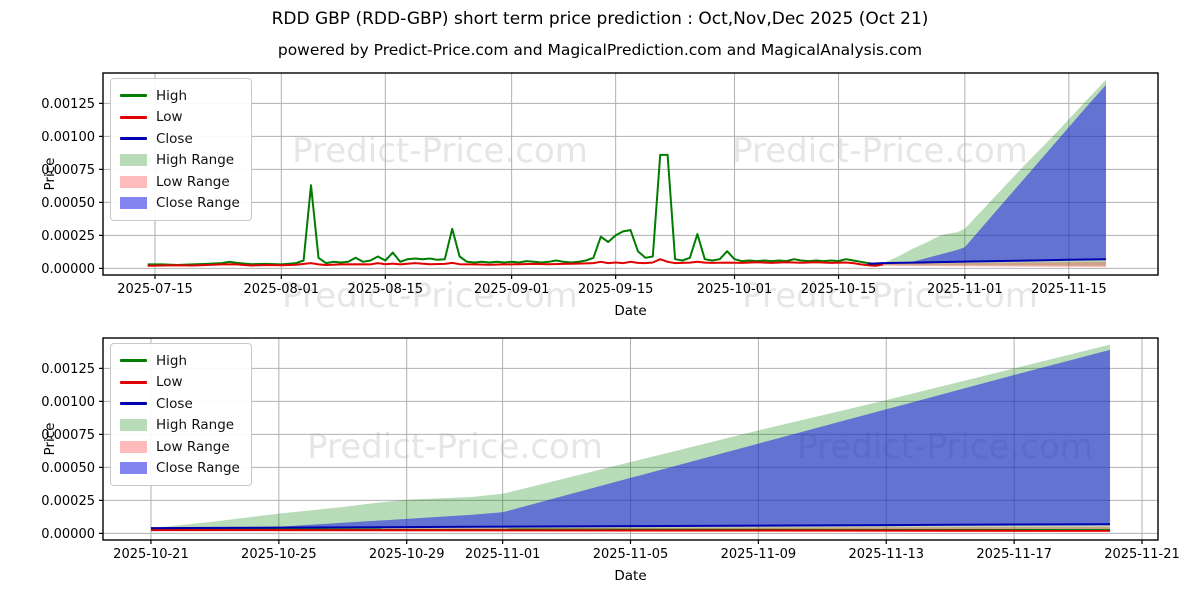 The width and height of the screenshot is (1200, 600). What do you see at coordinates (759, 554) in the screenshot?
I see `x-tick-label: 2025-11-09` at bounding box center [759, 554].